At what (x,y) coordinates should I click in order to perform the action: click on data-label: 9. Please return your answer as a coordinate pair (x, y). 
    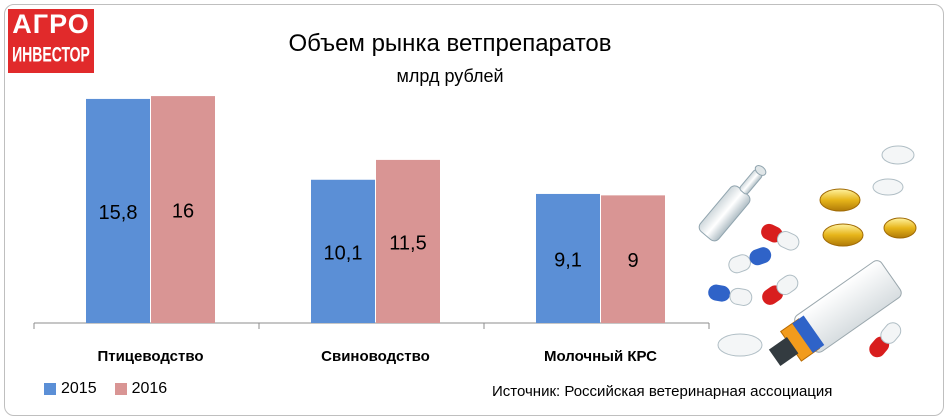
    Looking at the image, I should click on (632, 261).